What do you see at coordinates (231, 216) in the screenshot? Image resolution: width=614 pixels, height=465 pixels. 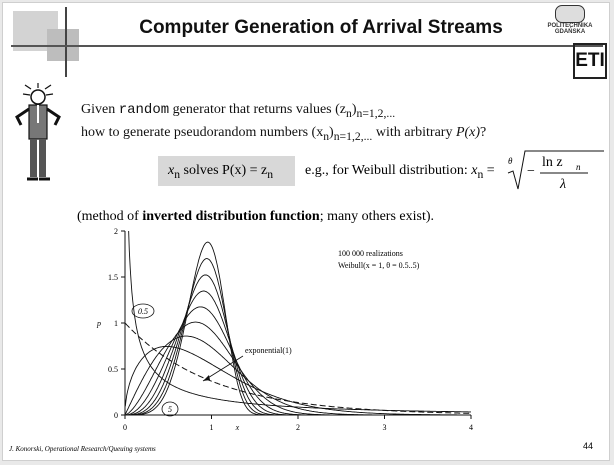 I see `method-bold: inverted distribution function` at bounding box center [231, 216].